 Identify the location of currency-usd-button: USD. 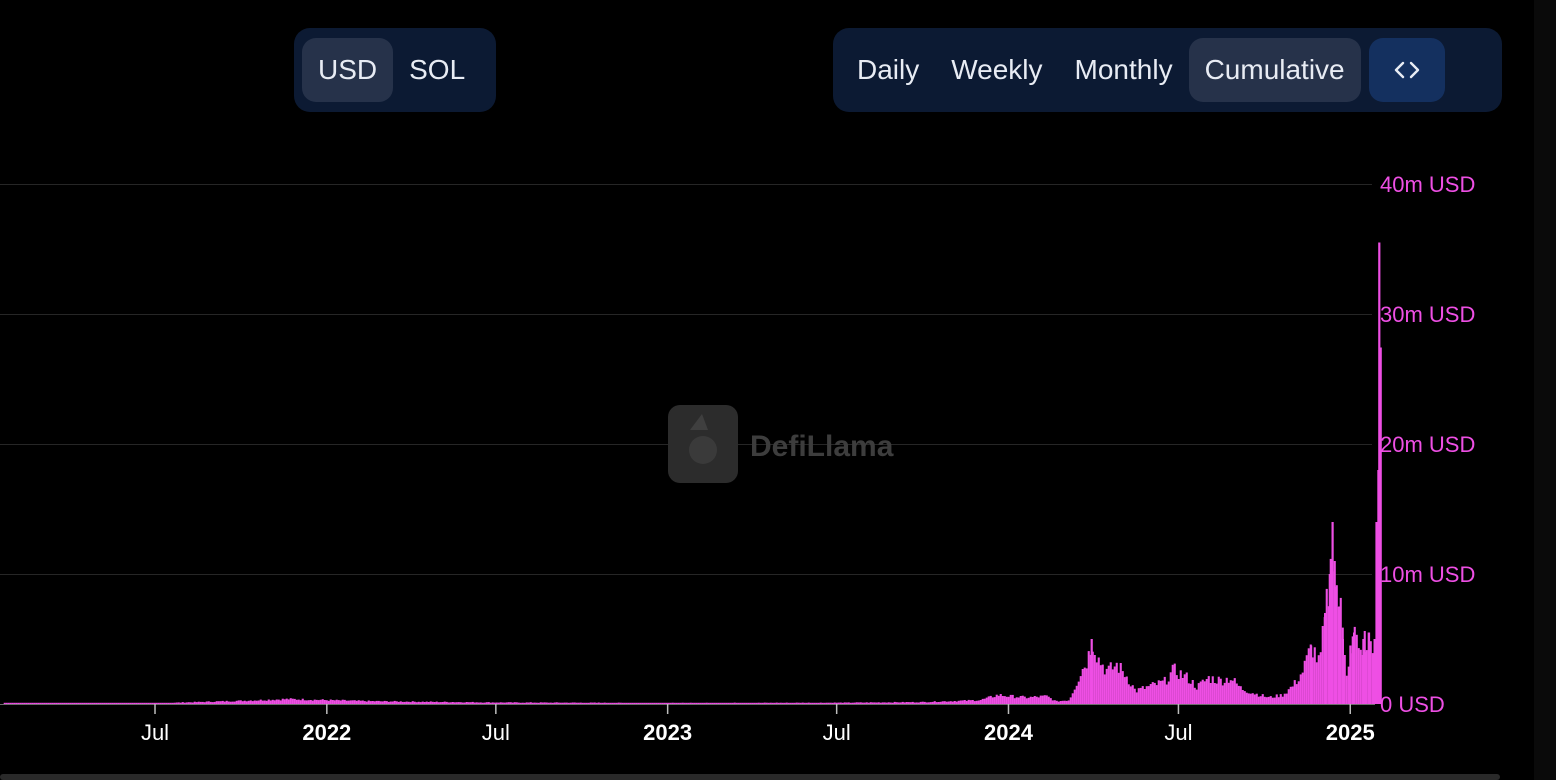
(348, 70).